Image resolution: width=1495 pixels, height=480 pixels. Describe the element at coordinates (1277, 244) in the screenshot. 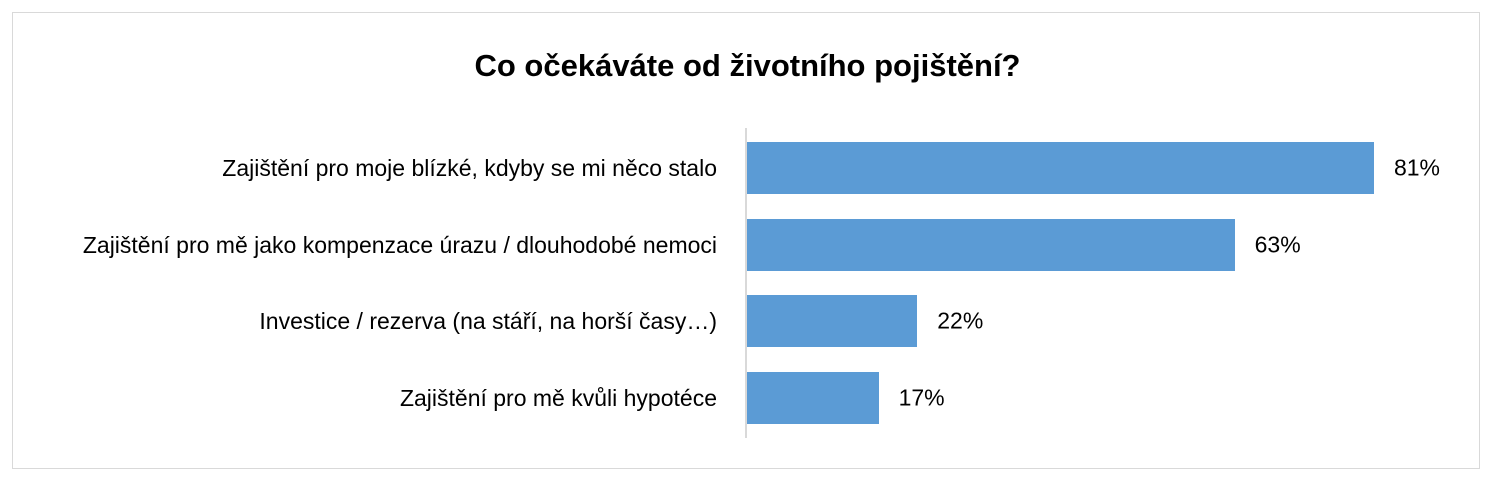

I see `value-label: 63%` at that location.